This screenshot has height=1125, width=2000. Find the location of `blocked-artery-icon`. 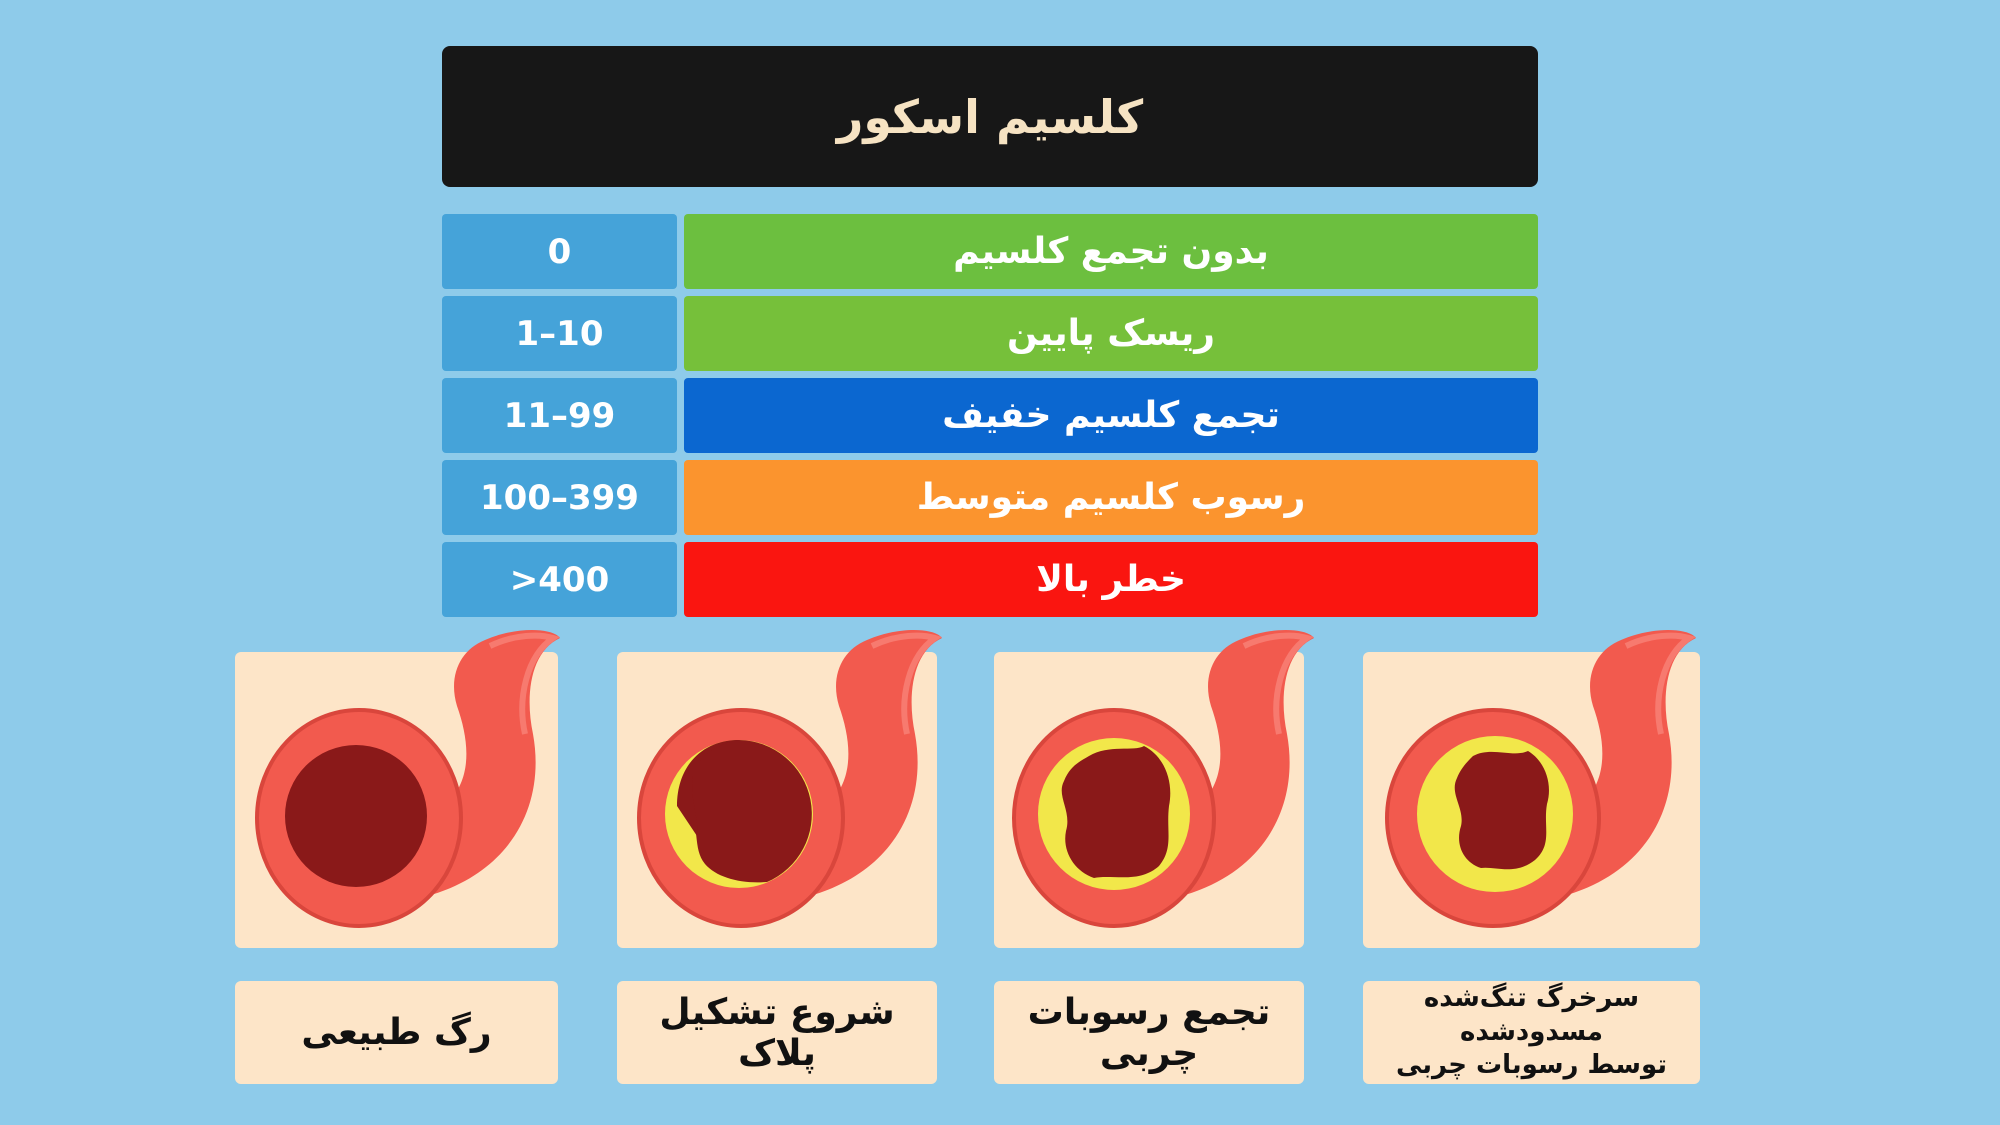

blocked-artery-icon is located at coordinates (1540, 779).